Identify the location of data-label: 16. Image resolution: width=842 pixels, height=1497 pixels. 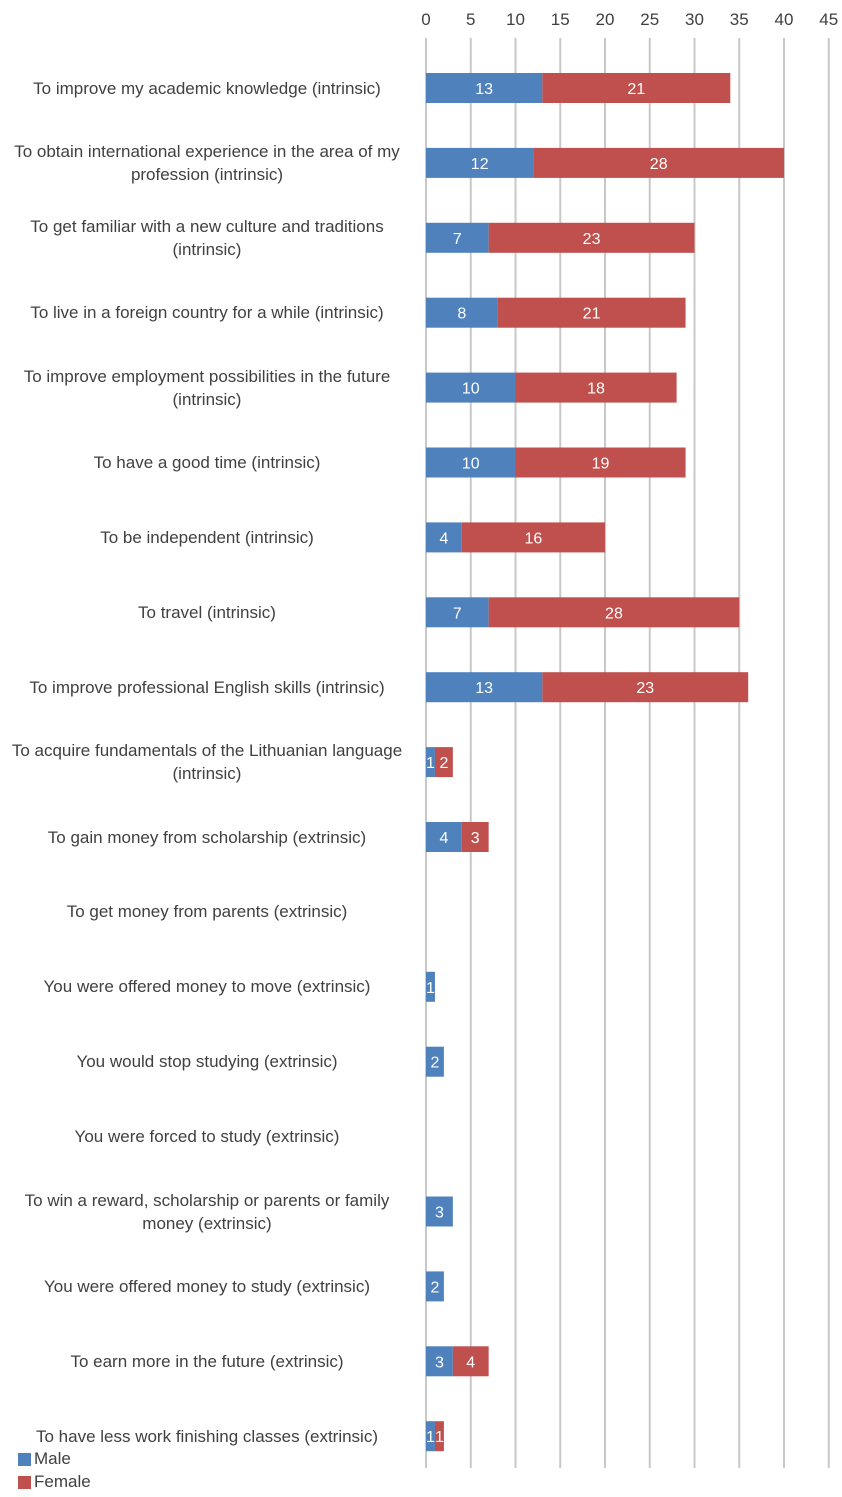
(534, 538).